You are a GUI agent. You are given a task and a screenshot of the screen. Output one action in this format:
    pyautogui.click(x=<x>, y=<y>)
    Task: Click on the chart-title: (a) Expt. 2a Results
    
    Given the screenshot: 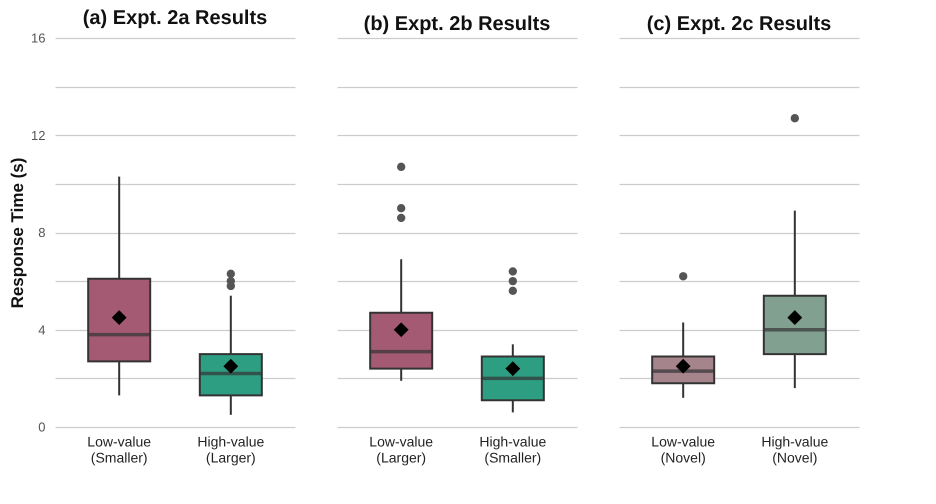 What is the action you would take?
    pyautogui.click(x=175, y=18)
    